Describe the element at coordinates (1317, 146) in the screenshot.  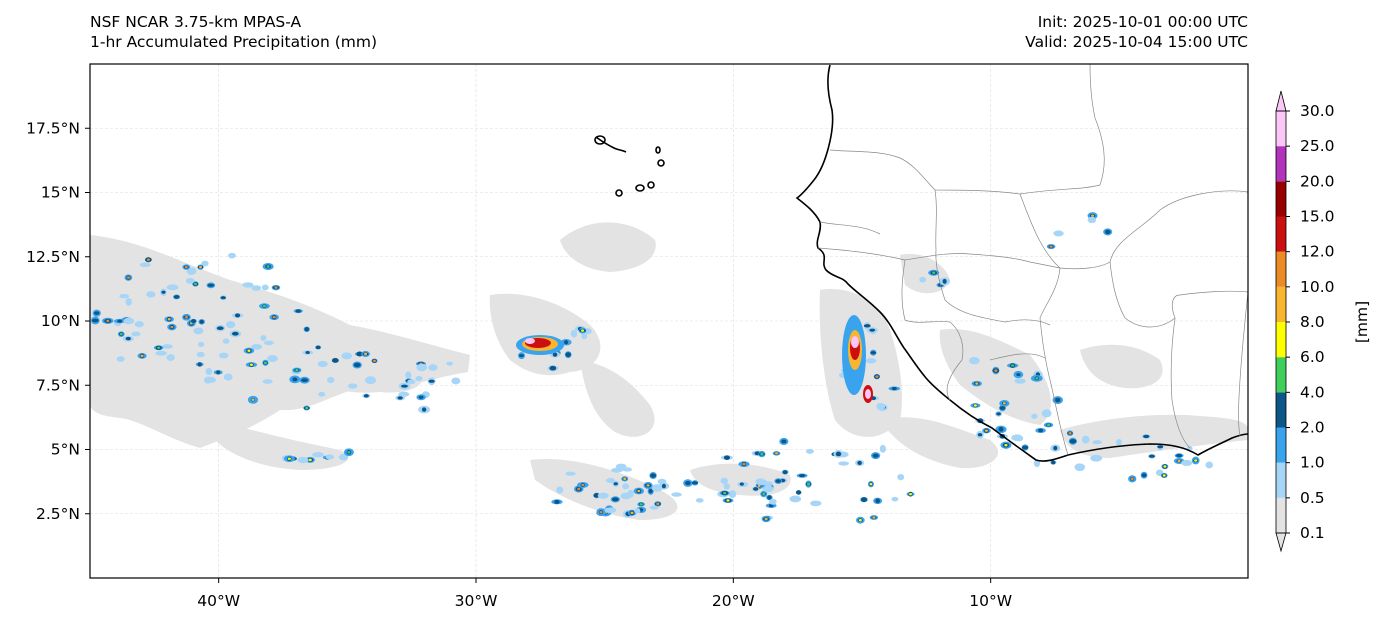
I see `colorbar-tick-label: 25.0` at that location.